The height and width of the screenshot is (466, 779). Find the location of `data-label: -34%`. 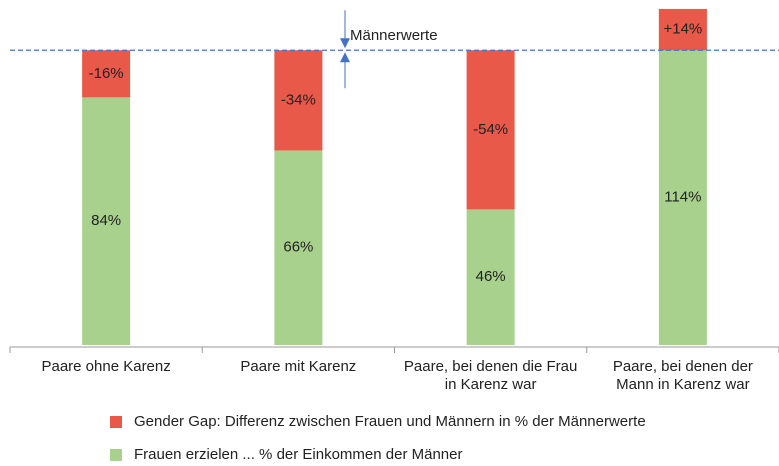

data-label: -34% is located at coordinates (298, 99).